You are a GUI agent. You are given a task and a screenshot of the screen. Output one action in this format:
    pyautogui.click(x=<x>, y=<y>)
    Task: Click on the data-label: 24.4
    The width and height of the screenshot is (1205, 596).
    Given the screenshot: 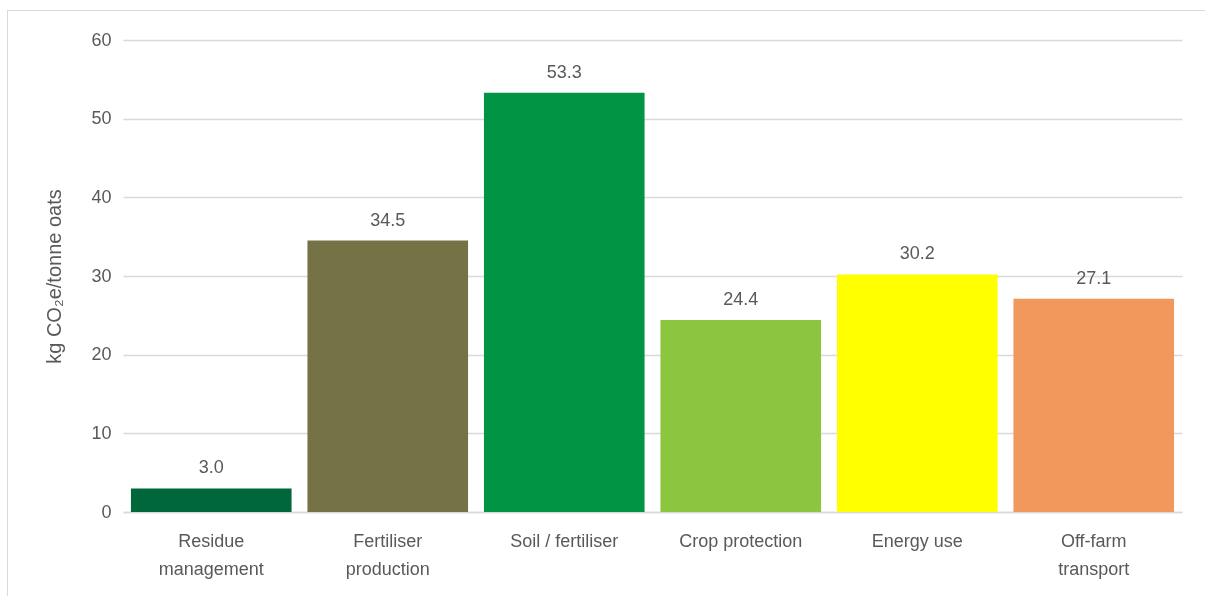 What is the action you would take?
    pyautogui.click(x=741, y=299)
    